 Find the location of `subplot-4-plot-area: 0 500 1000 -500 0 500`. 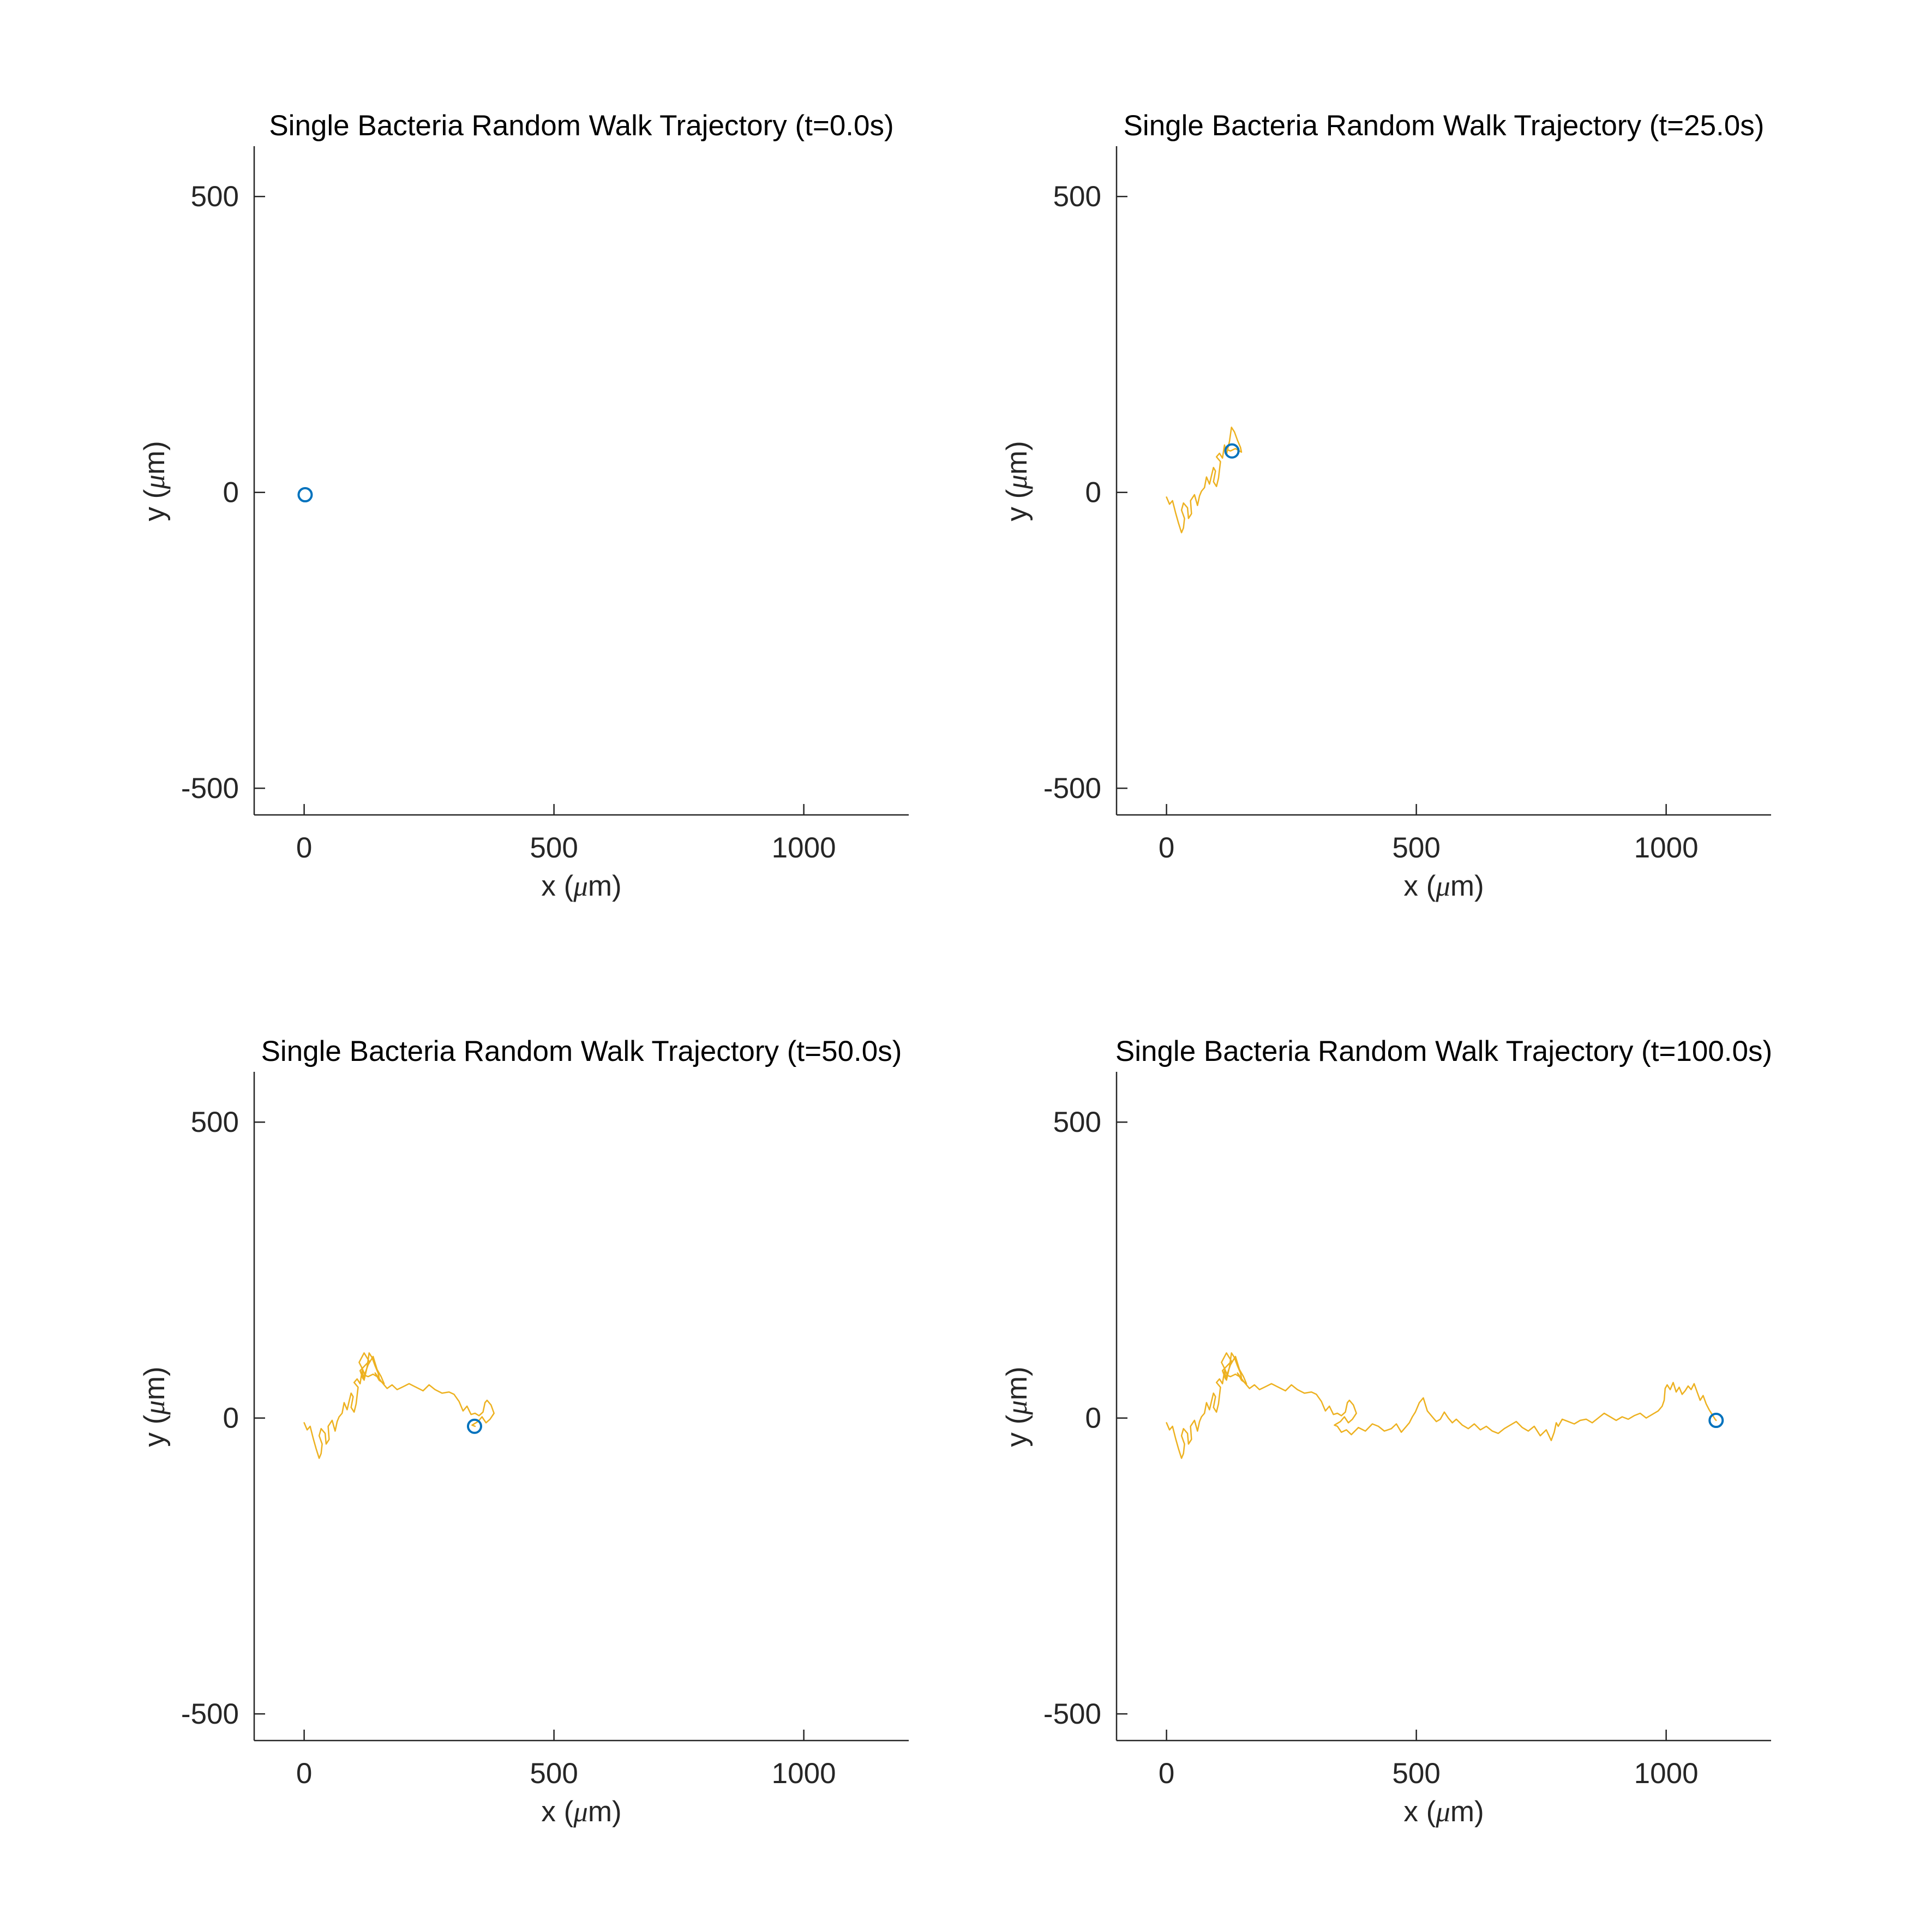

subplot-4-plot-area: 0 500 1000 -500 0 500 is located at coordinates (1407, 1431).